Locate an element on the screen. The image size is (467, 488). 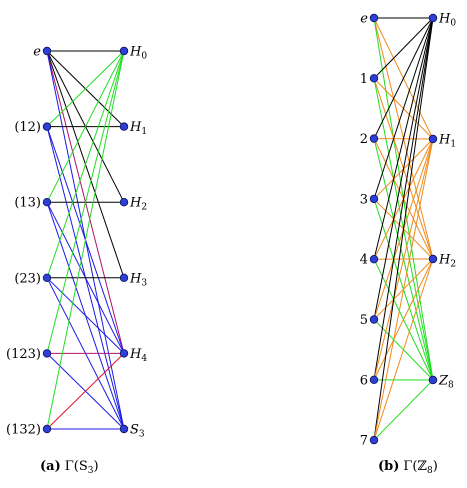
right-node-label: Z8 is located at coordinates (446, 382).